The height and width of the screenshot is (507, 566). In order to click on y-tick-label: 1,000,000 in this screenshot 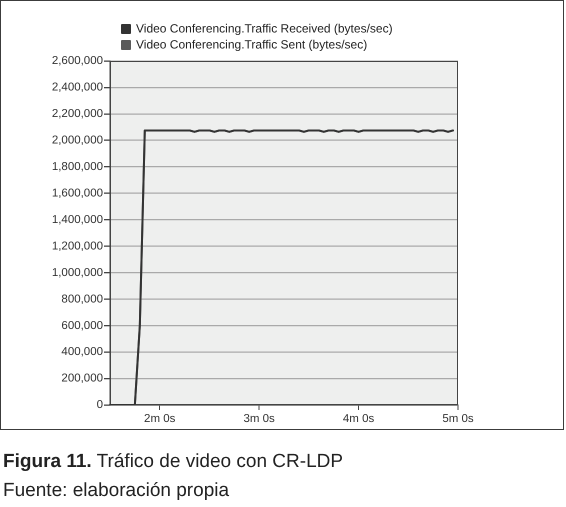, I will do `click(77, 272)`.